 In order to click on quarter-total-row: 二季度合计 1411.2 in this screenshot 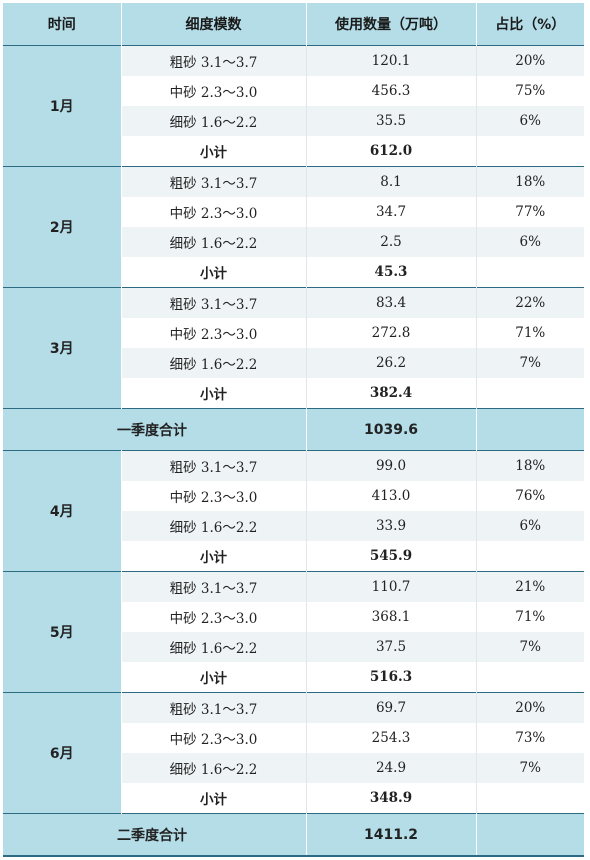, I will do `click(293, 835)`.